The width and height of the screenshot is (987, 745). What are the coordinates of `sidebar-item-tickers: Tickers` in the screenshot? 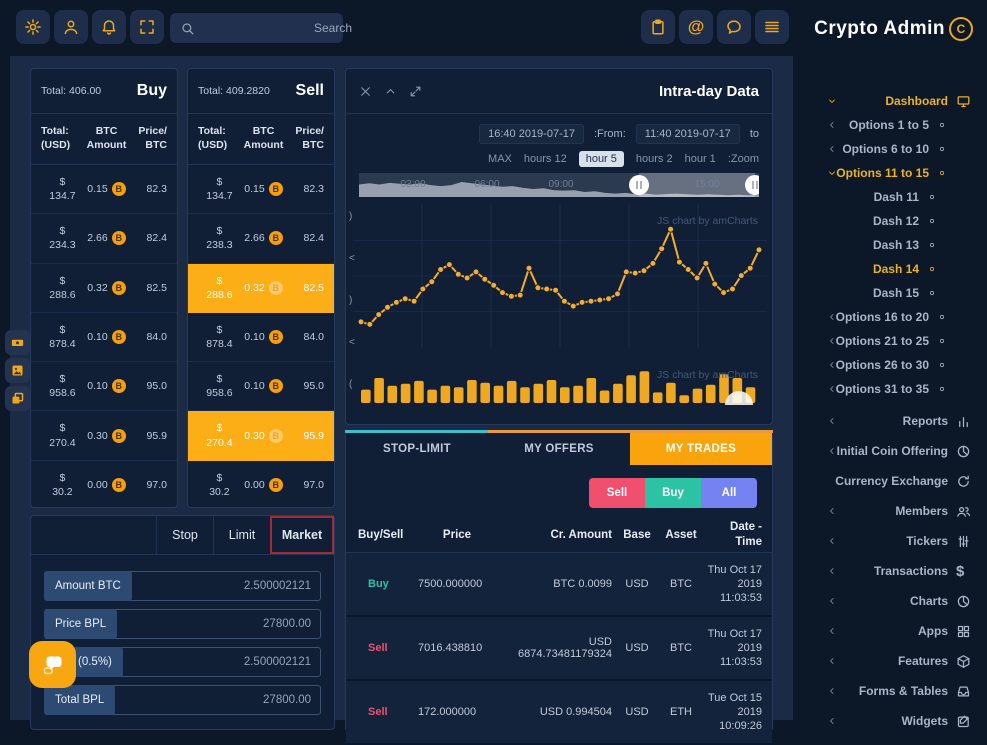 It's located at (890, 541).